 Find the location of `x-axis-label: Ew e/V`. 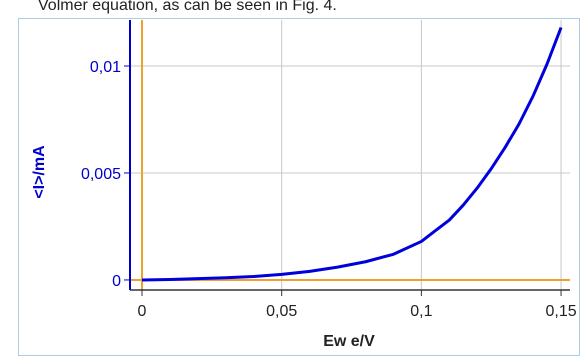

x-axis-label: Ew e/V is located at coordinates (349, 341).